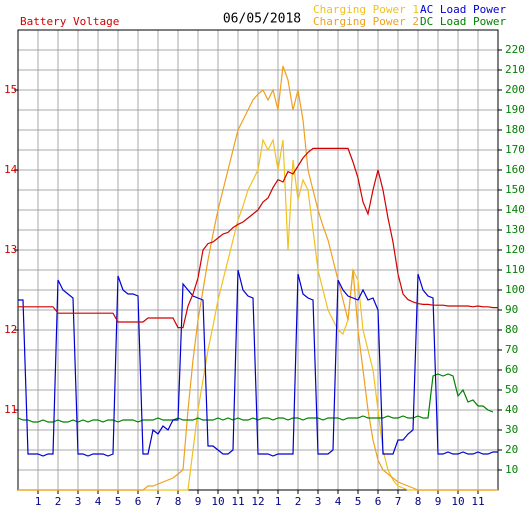 The height and width of the screenshot is (510, 527). Describe the element at coordinates (262, 19) in the screenshot. I see `chart-title: 06/05/2018` at that location.